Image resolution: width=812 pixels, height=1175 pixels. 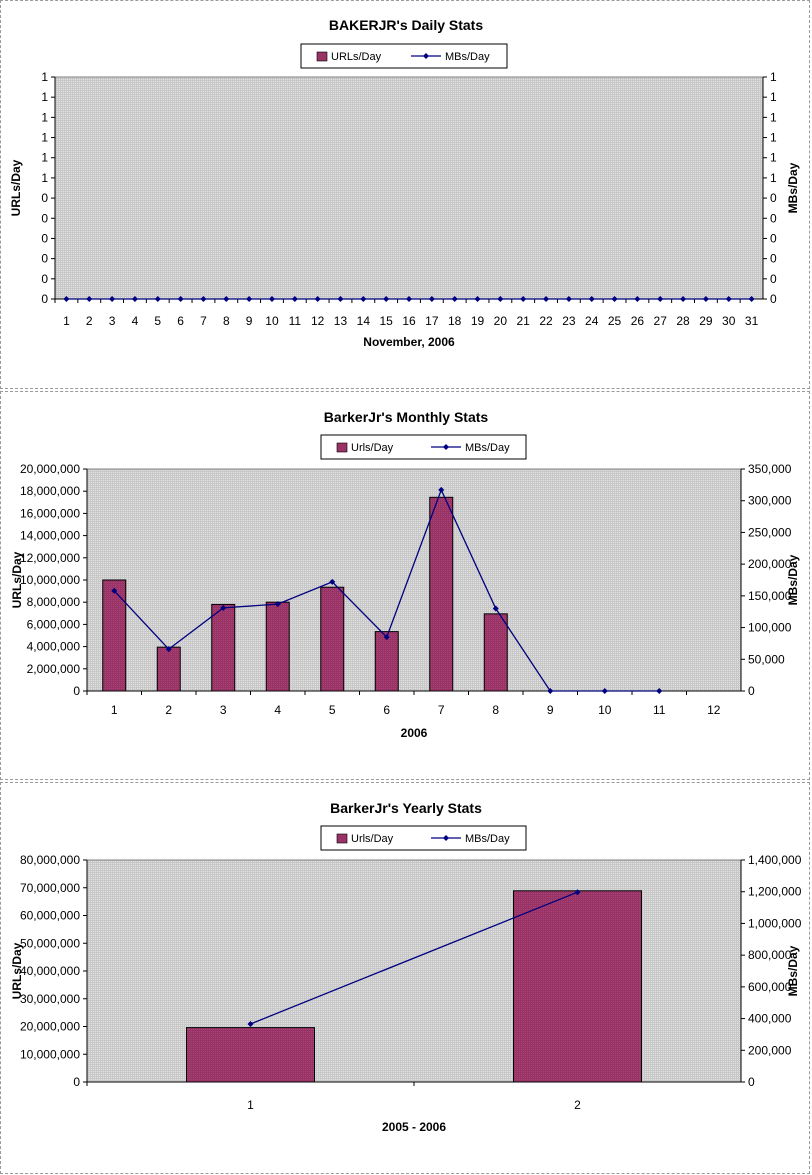 I want to click on y-tick-label: 4,000,000, so click(x=54, y=647).